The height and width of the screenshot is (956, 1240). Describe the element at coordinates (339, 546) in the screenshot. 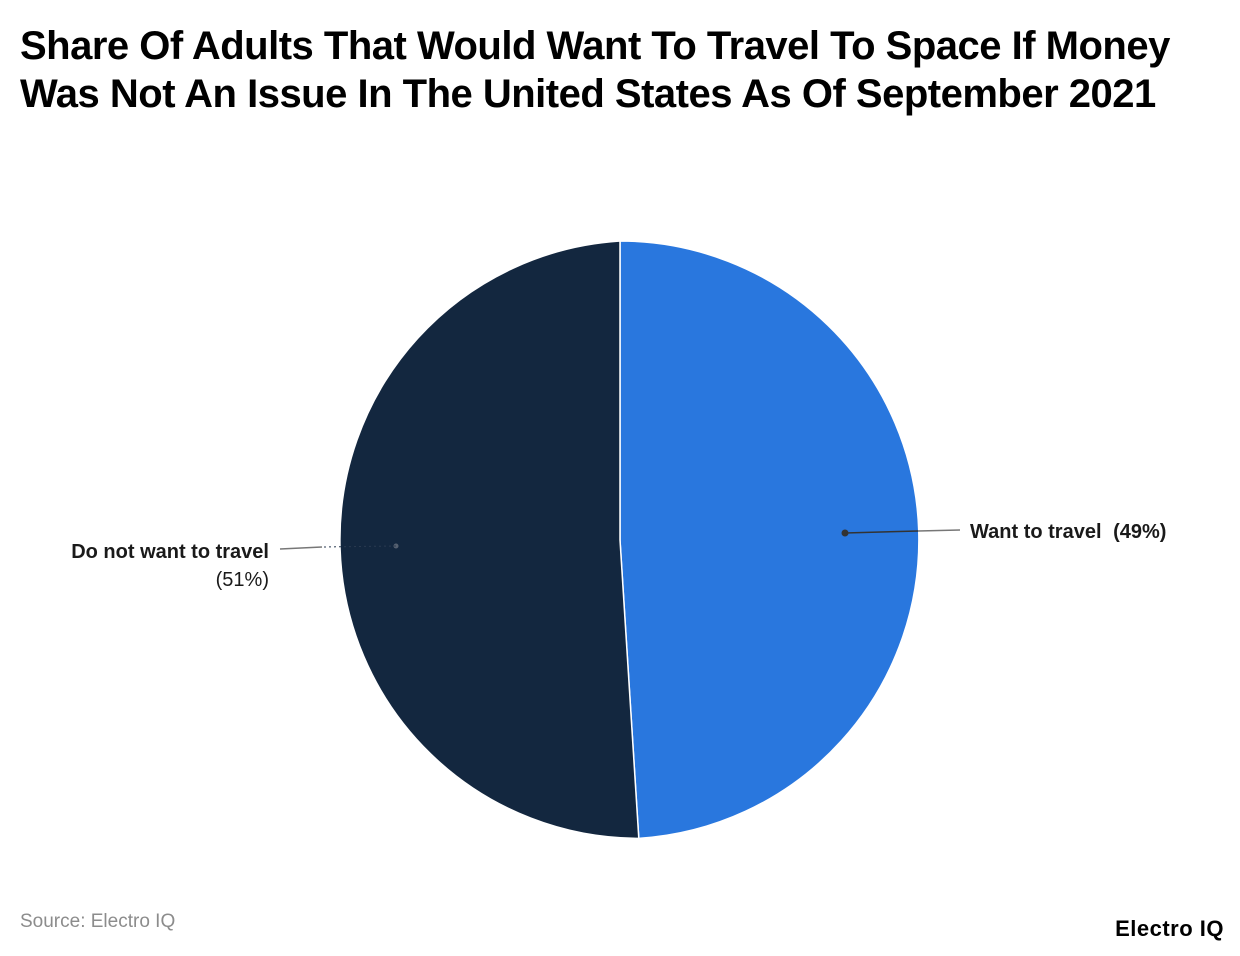

I see `leader-line-do-not-want` at that location.